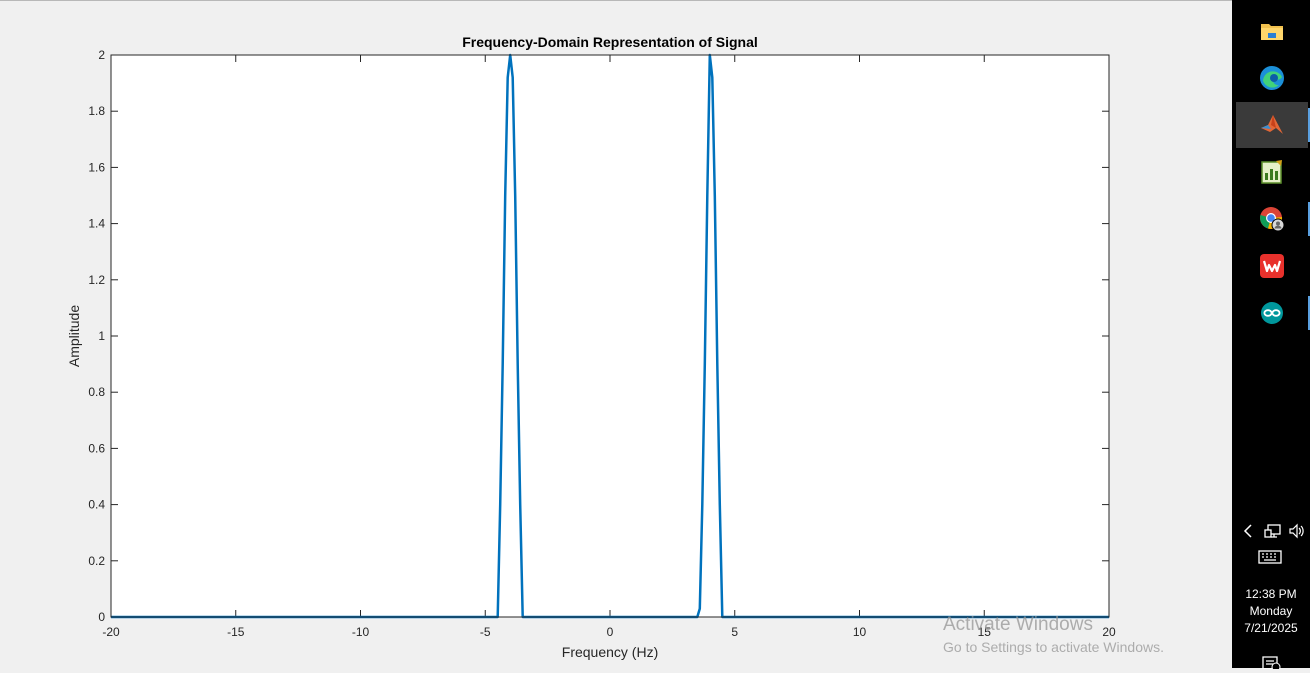 This screenshot has width=1310, height=673. Describe the element at coordinates (485, 632) in the screenshot. I see `x-tick-label: -5` at that location.